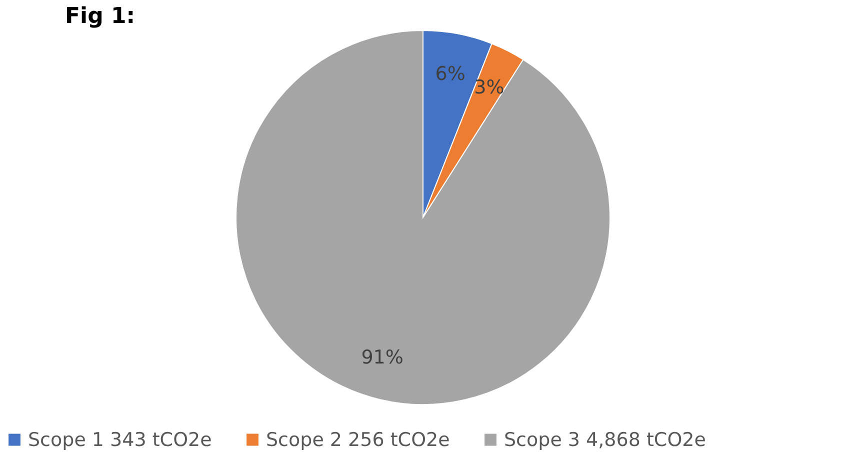  Describe the element at coordinates (605, 439) in the screenshot. I see `legend-label: Scope 3 4,868 tCO2e` at that location.